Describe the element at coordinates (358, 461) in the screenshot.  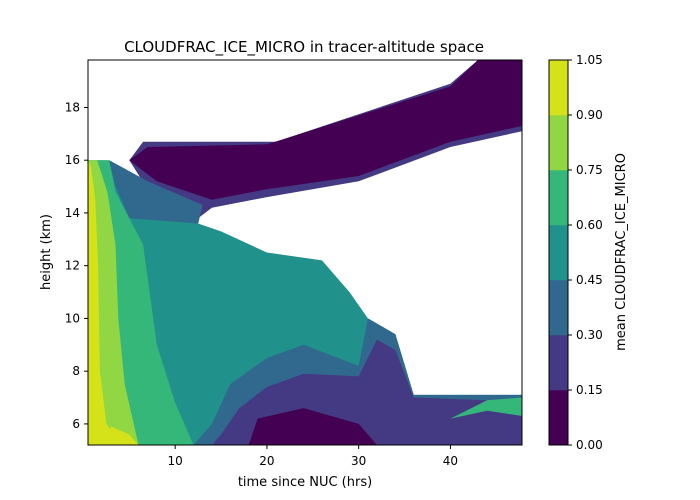
I see `x-tick-label: 30` at that location.